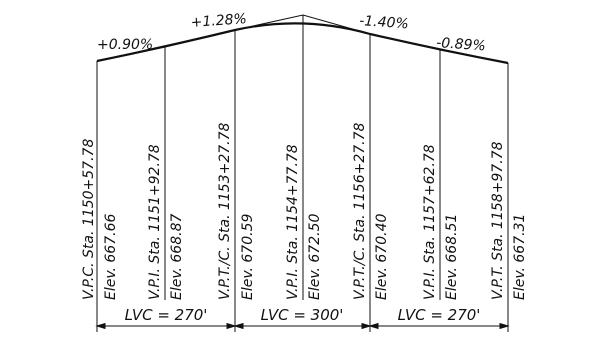 This screenshot has width=589, height=338. I want to click on station-elev-vptc-1: Elev. 670.59, so click(248, 257).